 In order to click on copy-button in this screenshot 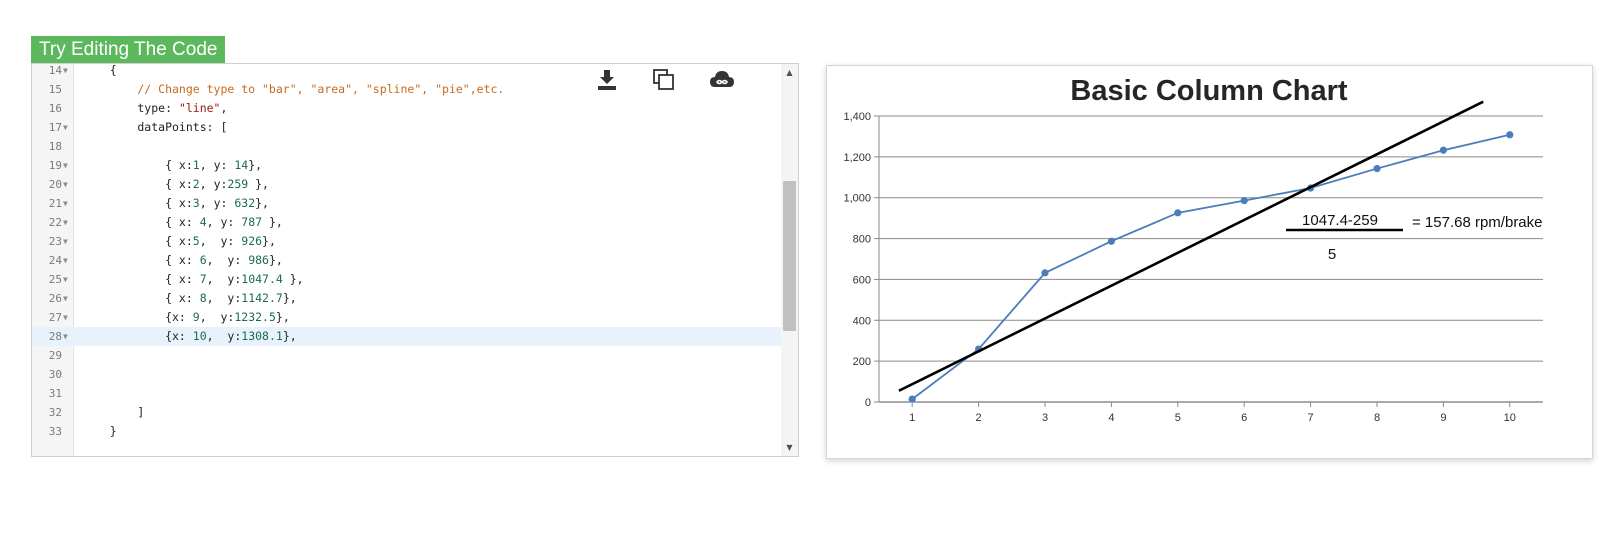, I will do `click(664, 80)`.